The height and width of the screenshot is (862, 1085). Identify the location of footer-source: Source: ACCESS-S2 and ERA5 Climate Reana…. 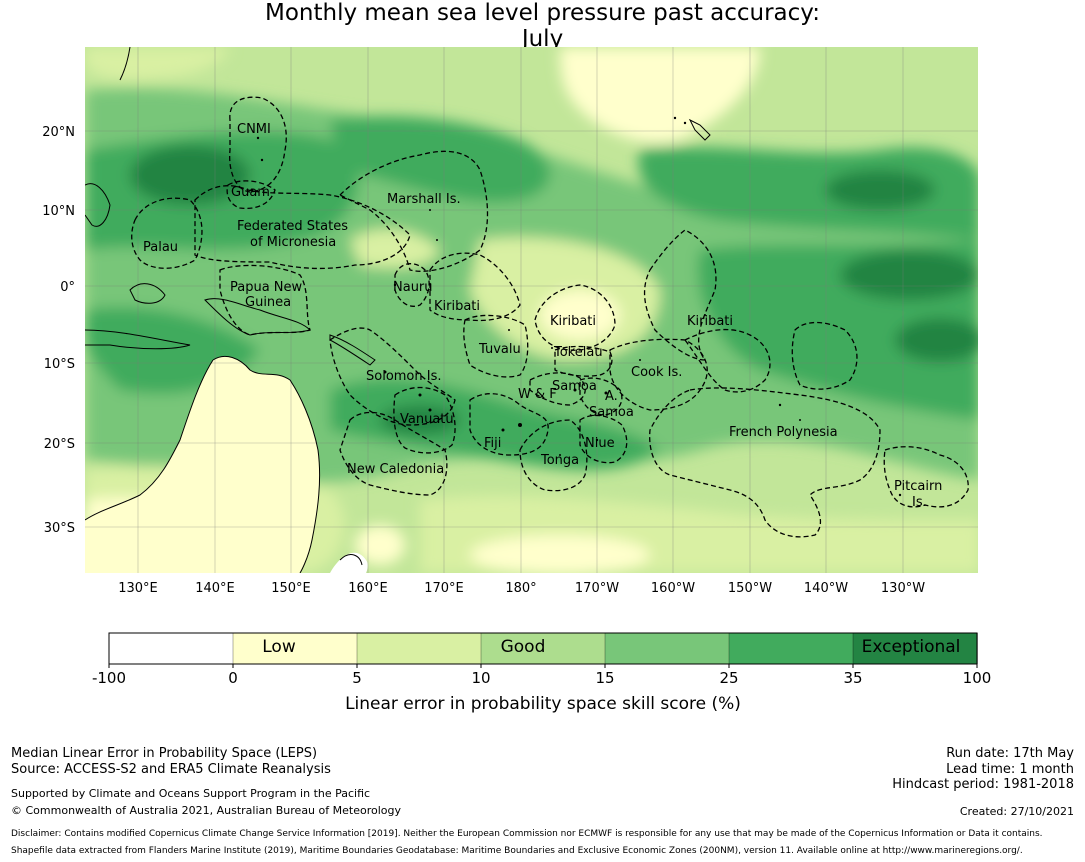
(171, 769).